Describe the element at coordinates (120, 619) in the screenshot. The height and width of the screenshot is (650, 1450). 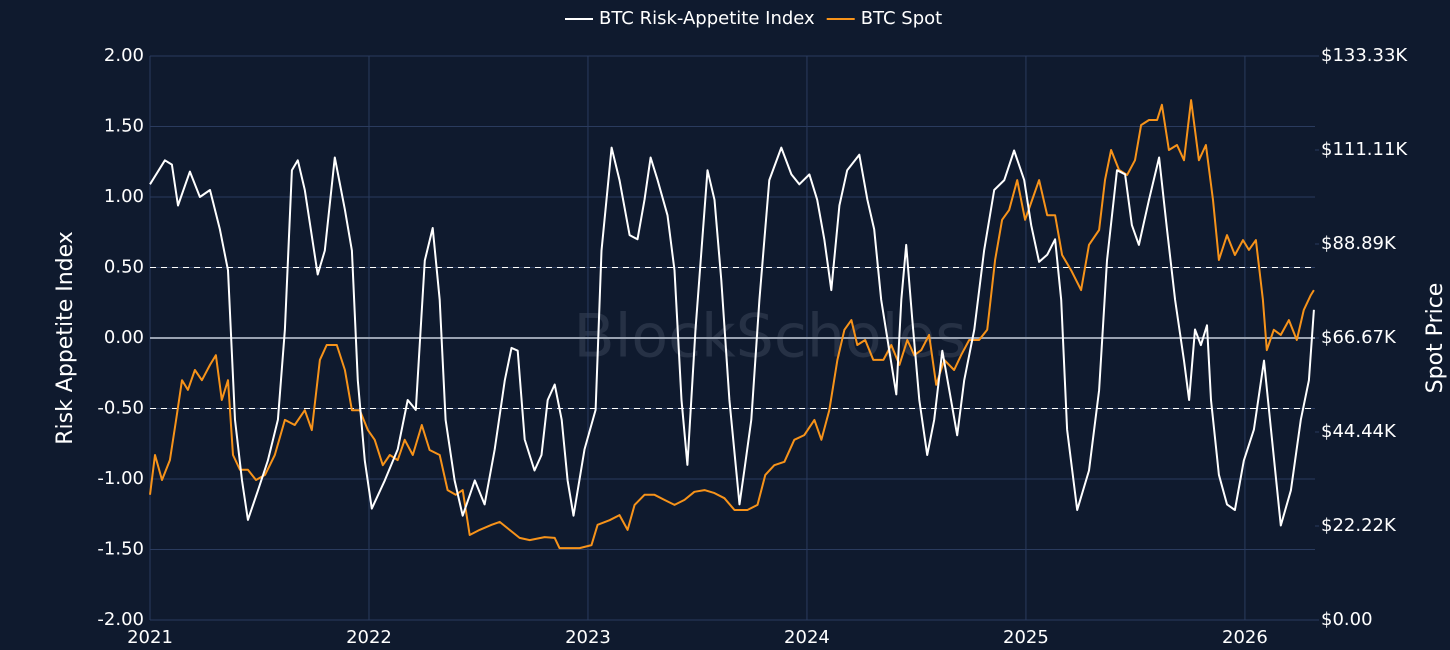
I see `y-tick-label: -2.00` at that location.